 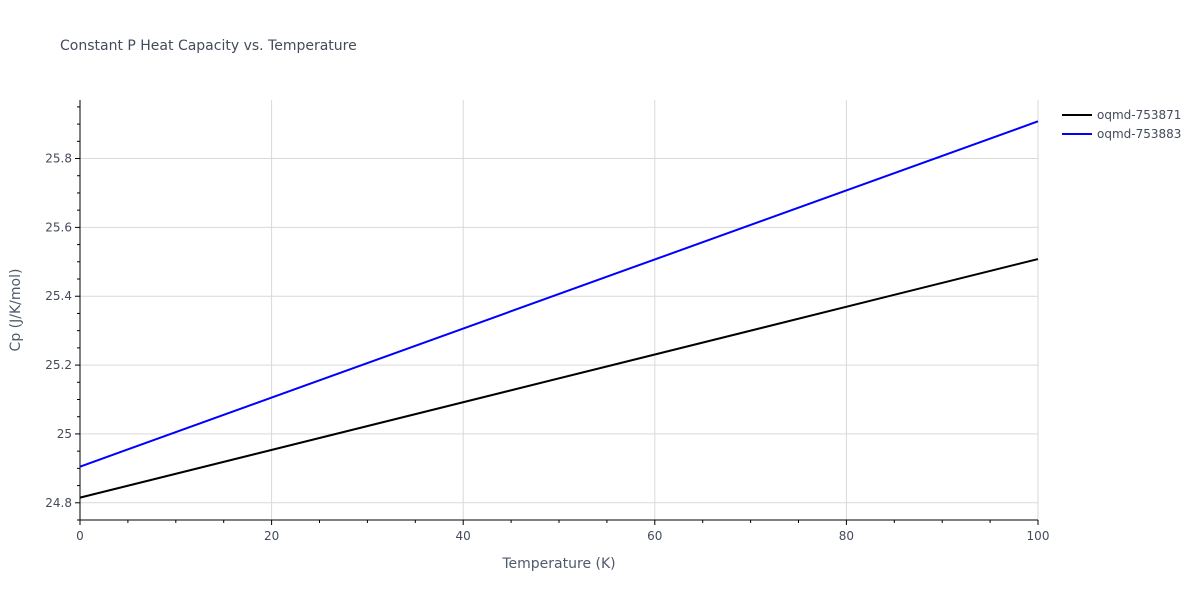 I want to click on y-tick-label: 25.6, so click(x=58, y=227).